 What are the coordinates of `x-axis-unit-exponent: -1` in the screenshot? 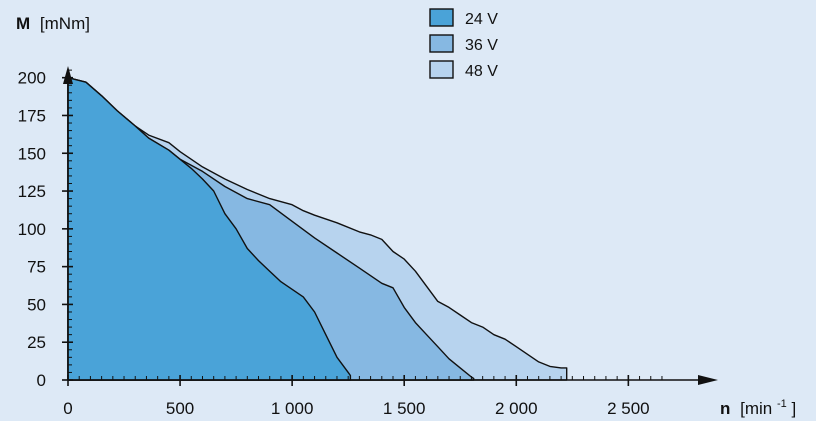 It's located at (782, 404).